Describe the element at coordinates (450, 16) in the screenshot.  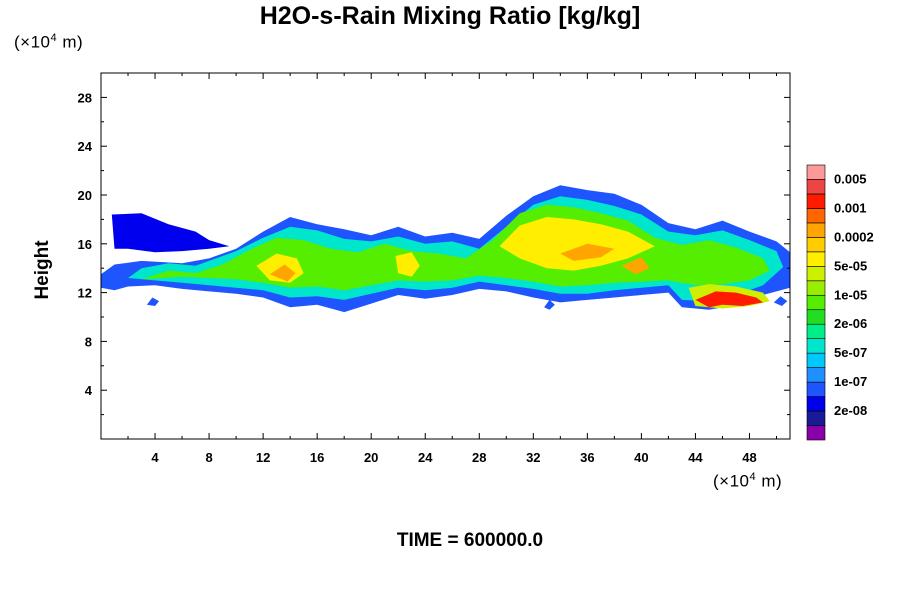
I see `chart-title: H2O-s-Rain Mixing Ratio [kg/kg]` at that location.